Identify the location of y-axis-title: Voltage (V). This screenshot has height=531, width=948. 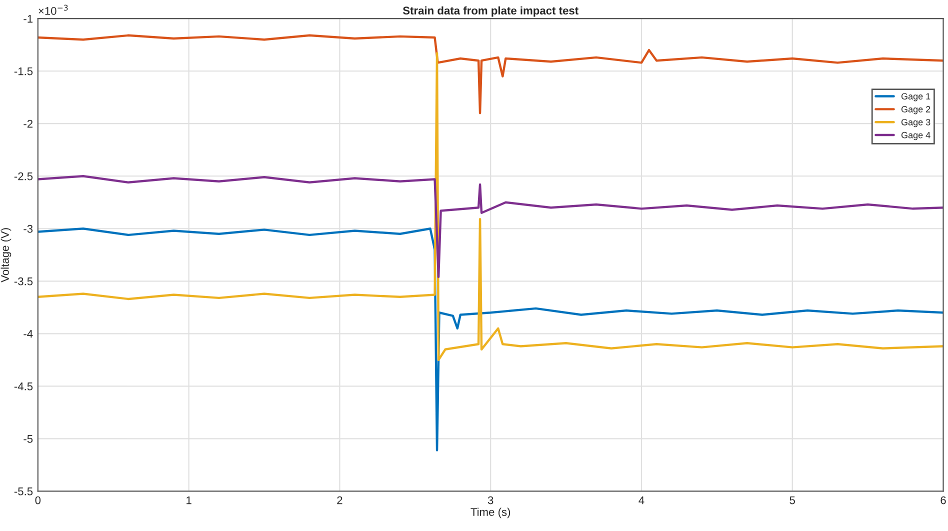
(6, 255).